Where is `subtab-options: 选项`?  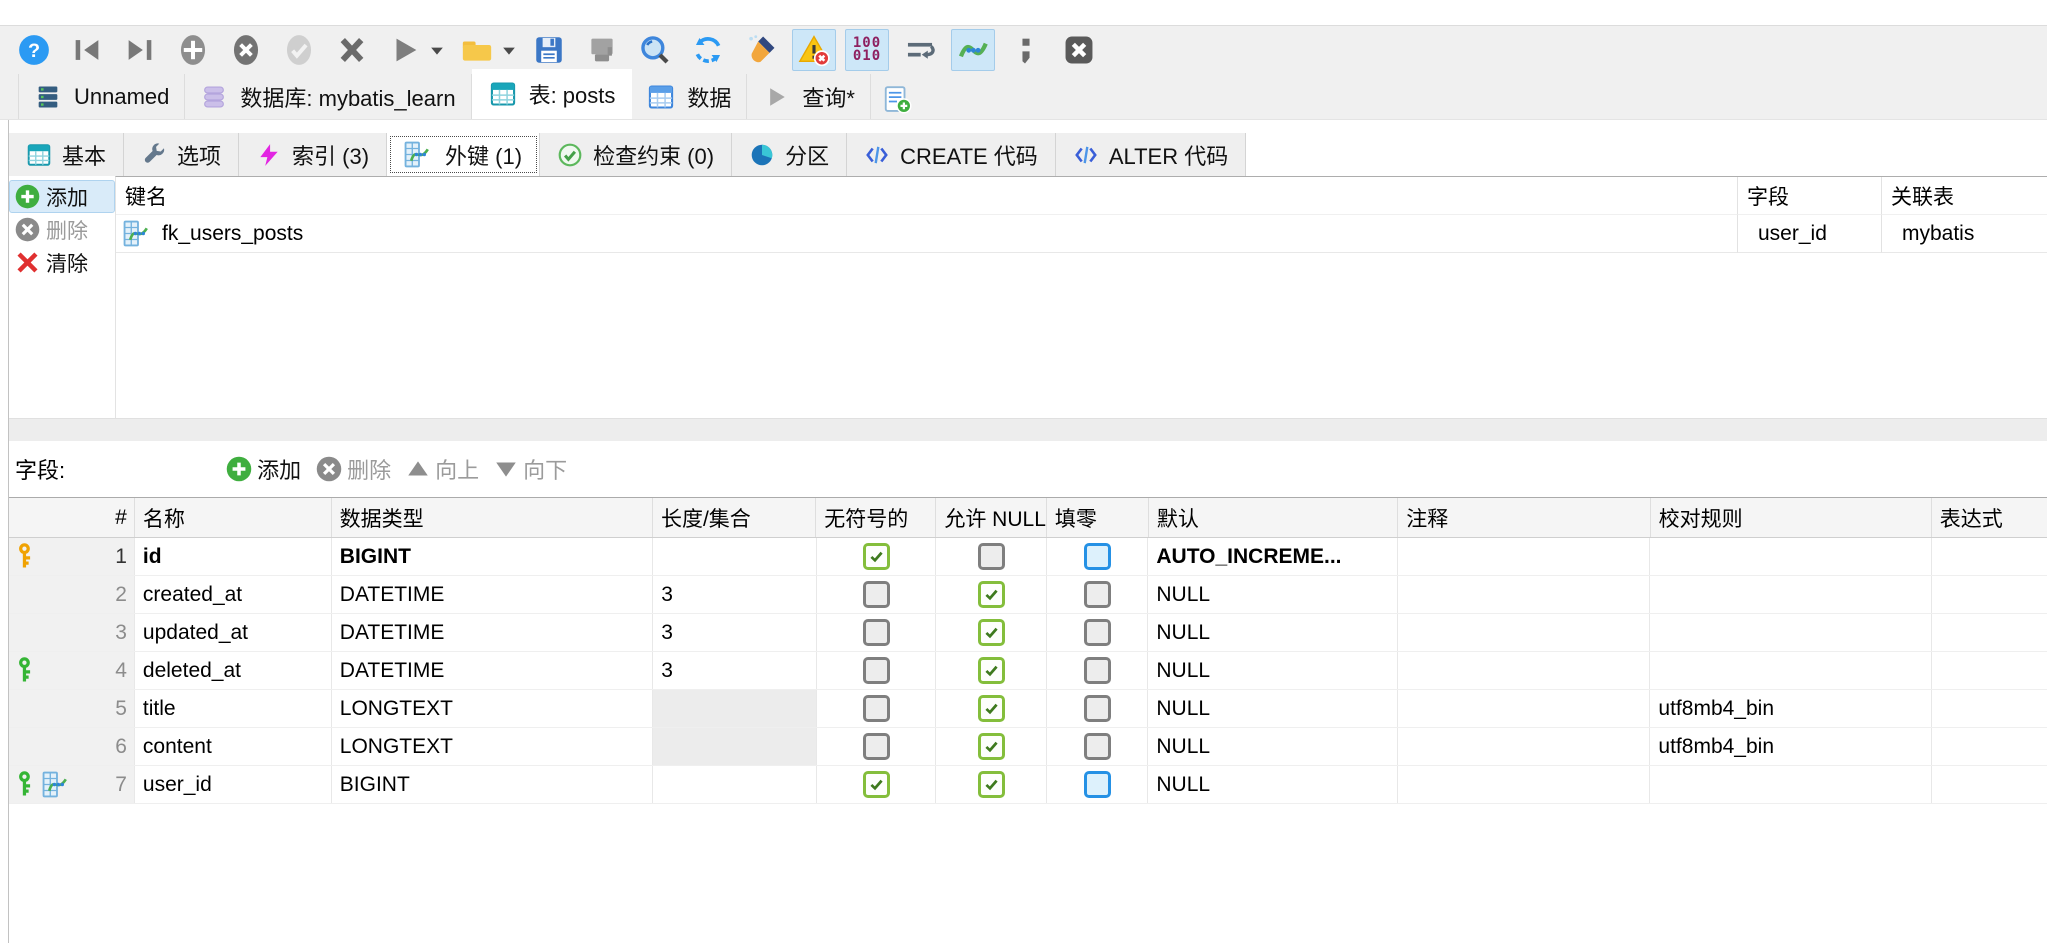 subtab-options: 选项 is located at coordinates (182, 154).